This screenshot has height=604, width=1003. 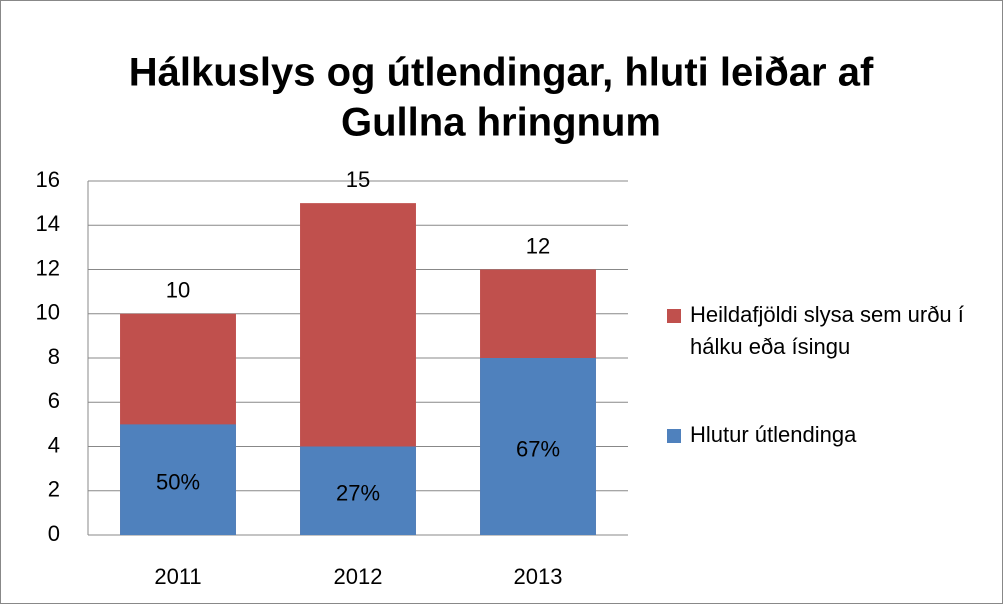 What do you see at coordinates (501, 123) in the screenshot?
I see `chart-title: Gullna hringnum` at bounding box center [501, 123].